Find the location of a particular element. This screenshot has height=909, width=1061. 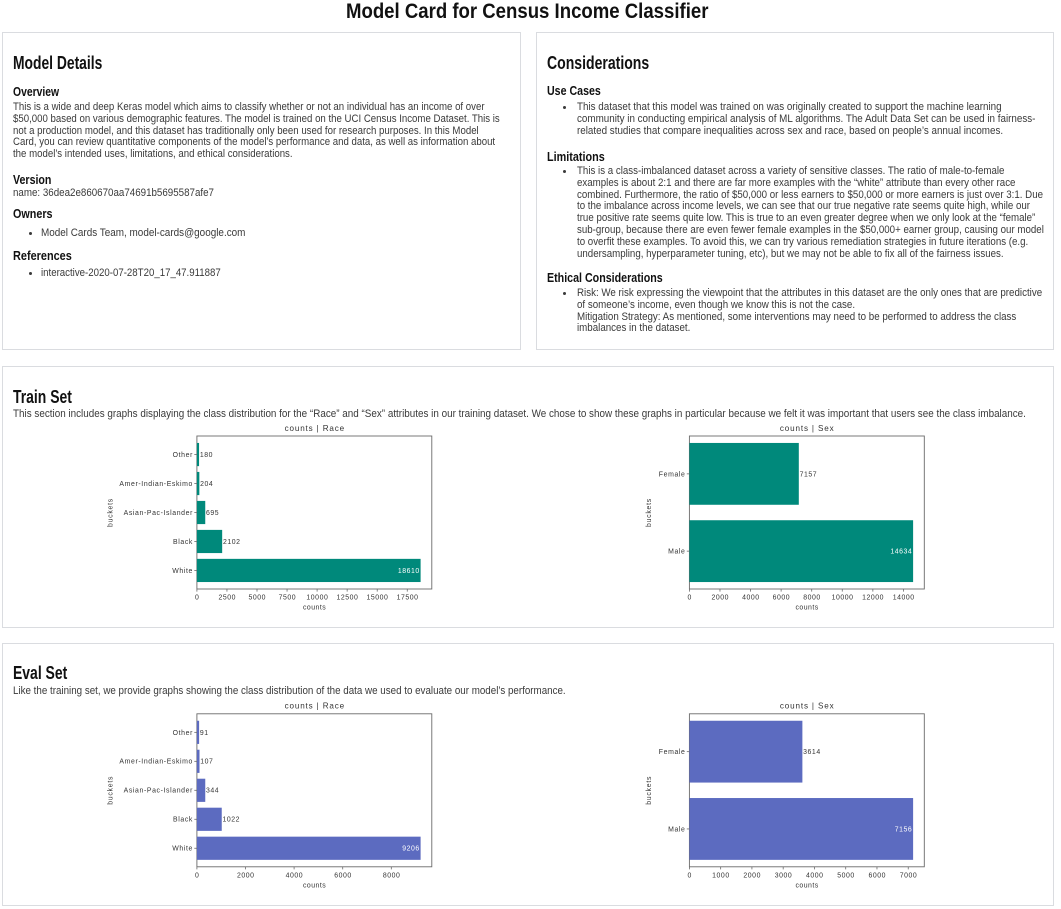

svg-text: 17500 is located at coordinates (408, 598).